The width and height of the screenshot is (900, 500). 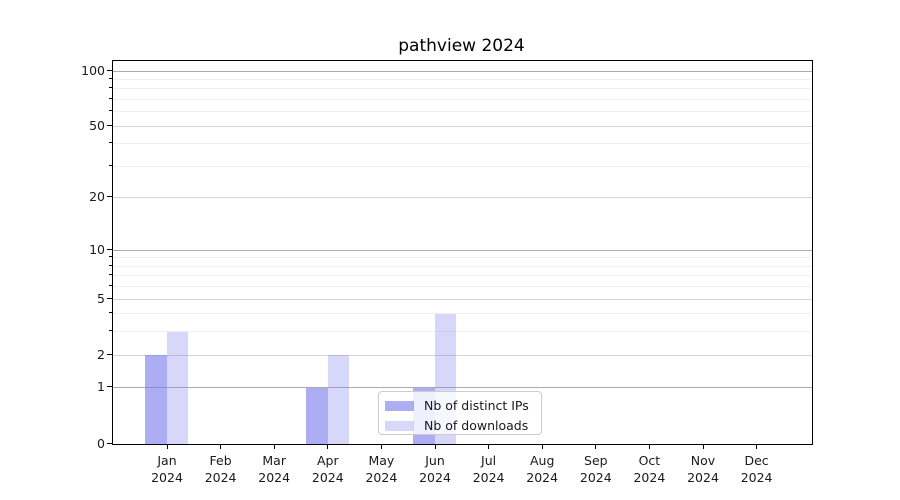 What do you see at coordinates (328, 469) in the screenshot?
I see `x-tick-label-apr: Apr 2024` at bounding box center [328, 469].